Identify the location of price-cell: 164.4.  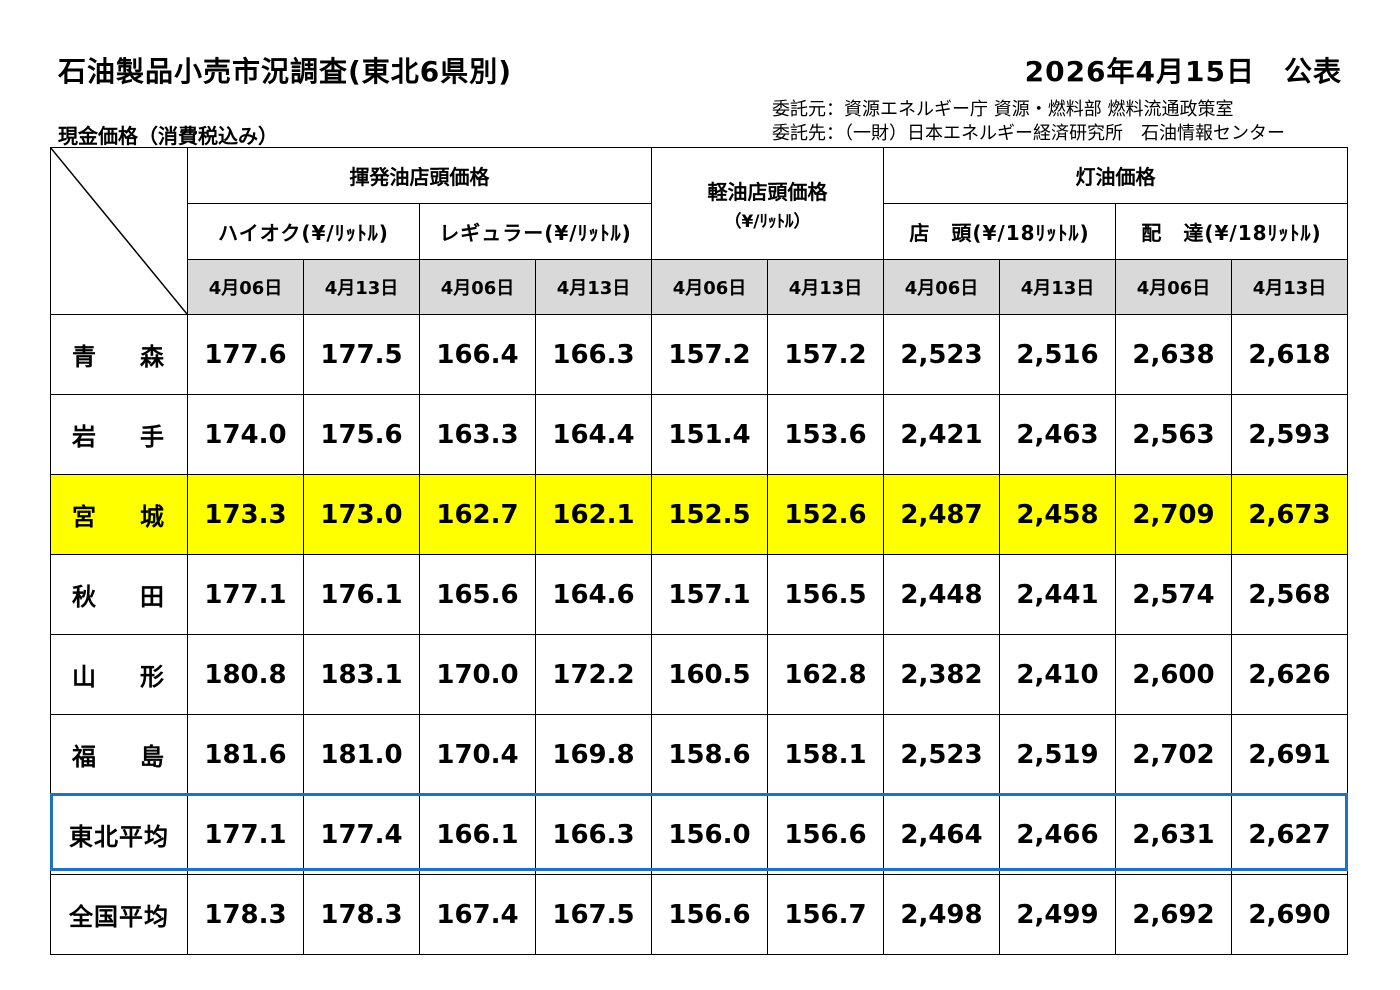
(593, 434).